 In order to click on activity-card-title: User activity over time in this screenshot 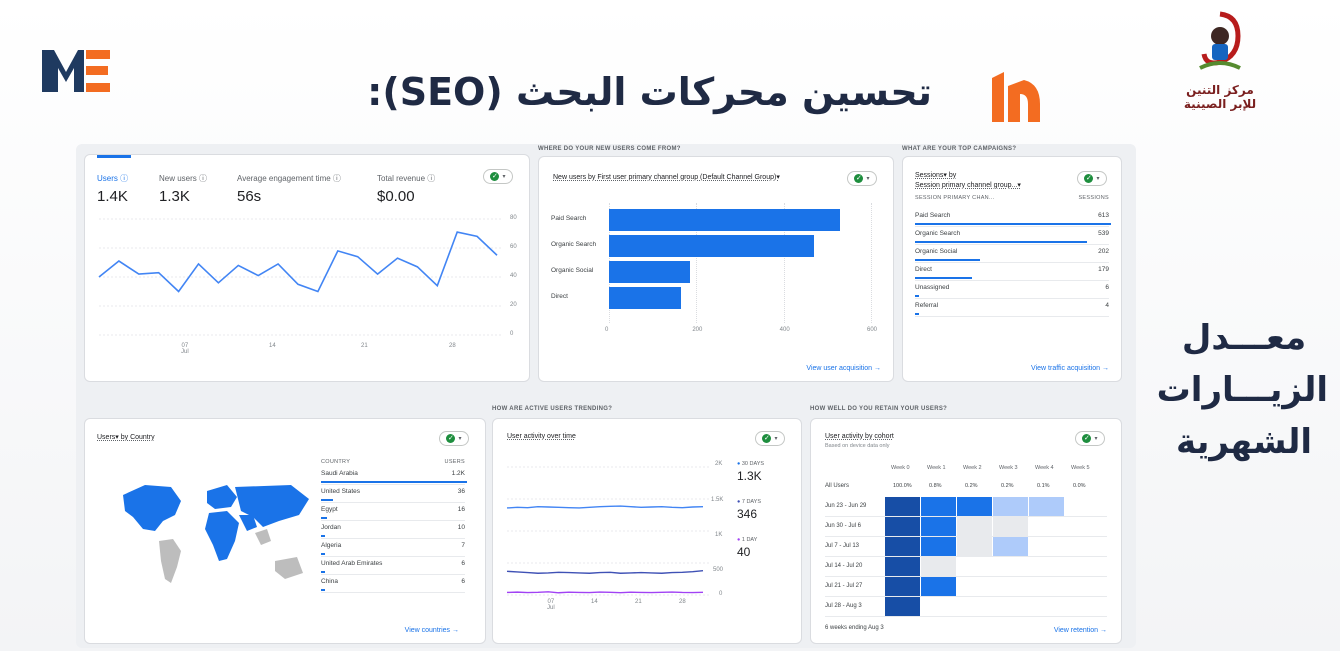, I will do `click(541, 436)`.